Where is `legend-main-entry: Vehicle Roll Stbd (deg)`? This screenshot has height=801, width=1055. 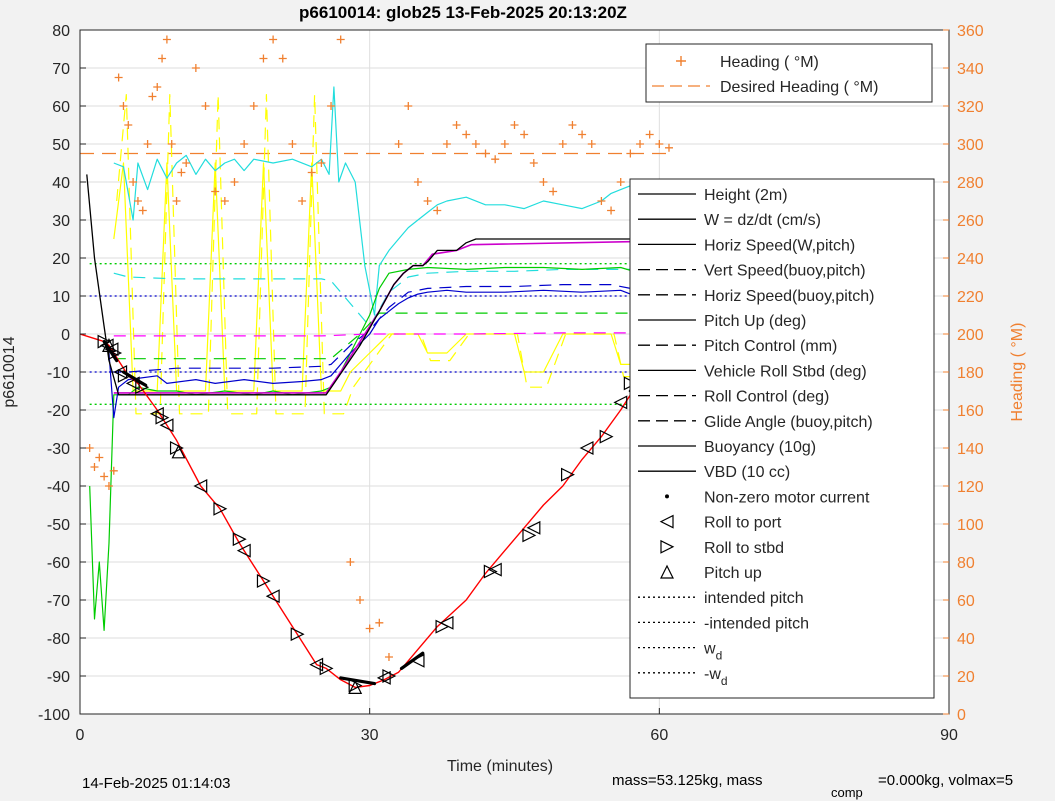 legend-main-entry: Vehicle Roll Stbd (deg) is located at coordinates (785, 371).